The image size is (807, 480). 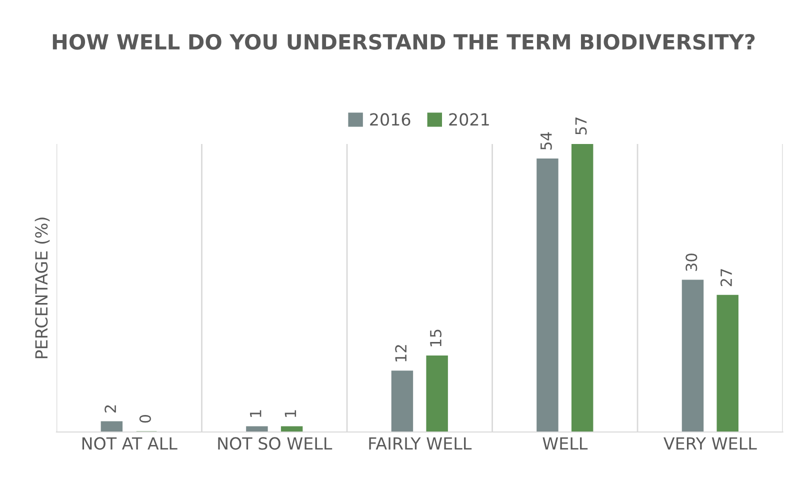 What do you see at coordinates (42, 288) in the screenshot?
I see `y-axis-title: PERCENTAGE (%)` at bounding box center [42, 288].